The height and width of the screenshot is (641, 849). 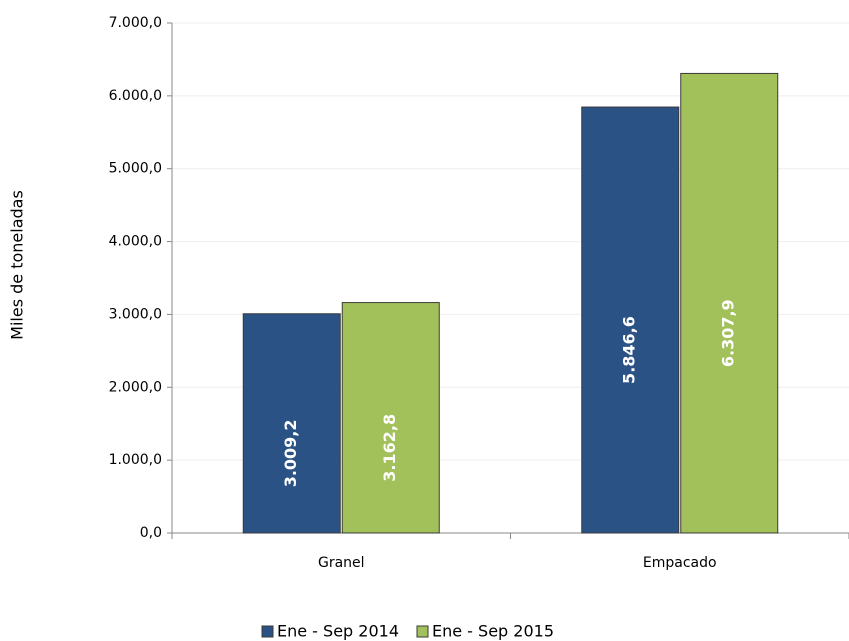 What do you see at coordinates (135, 23) in the screenshot?
I see `y-tick-label: 7.000,0` at bounding box center [135, 23].